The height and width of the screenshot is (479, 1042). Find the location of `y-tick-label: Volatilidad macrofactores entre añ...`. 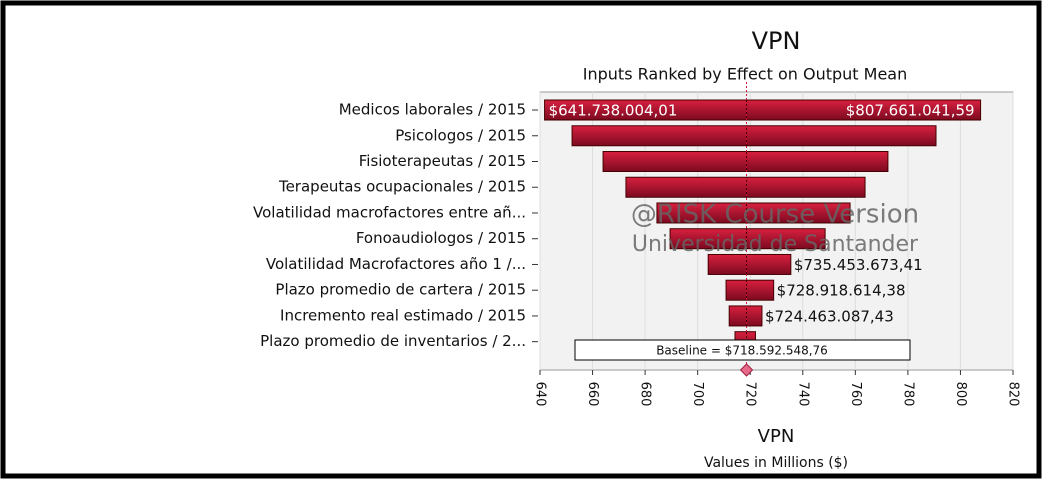

y-tick-label: Volatilidad macrofactores entre añ... is located at coordinates (389, 212).